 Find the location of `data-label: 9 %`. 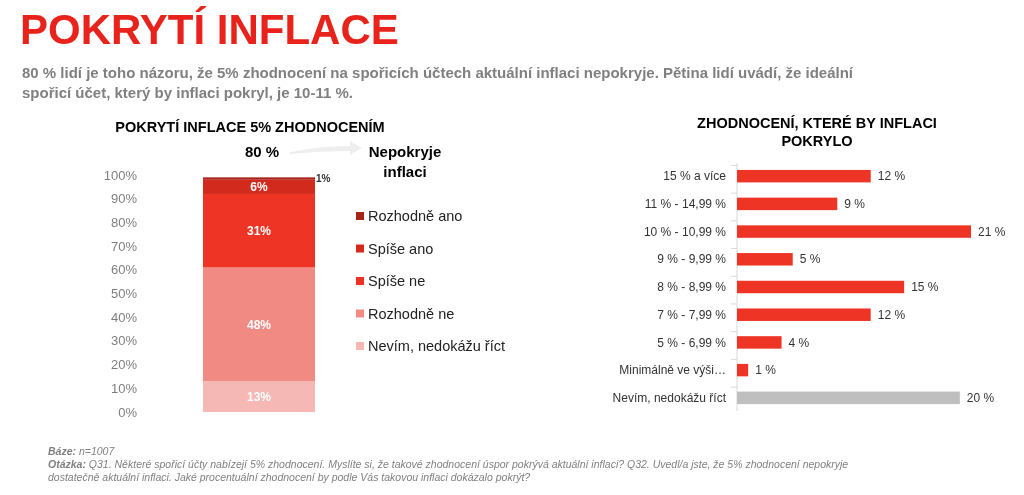

data-label: 9 % is located at coordinates (855, 204).